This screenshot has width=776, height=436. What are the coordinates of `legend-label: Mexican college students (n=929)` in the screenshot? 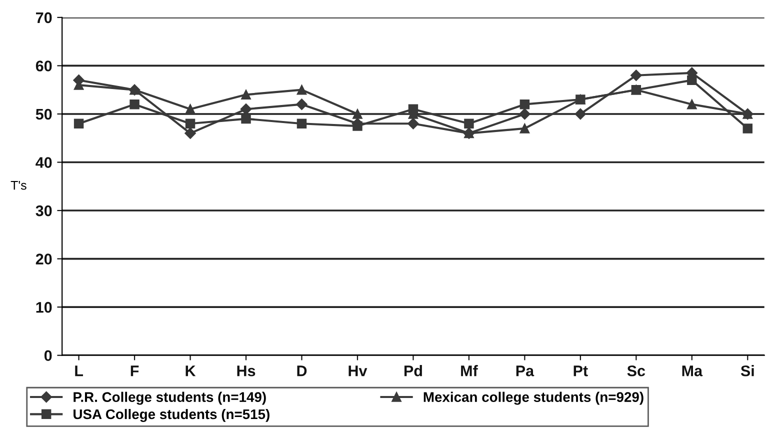 It's located at (534, 398).